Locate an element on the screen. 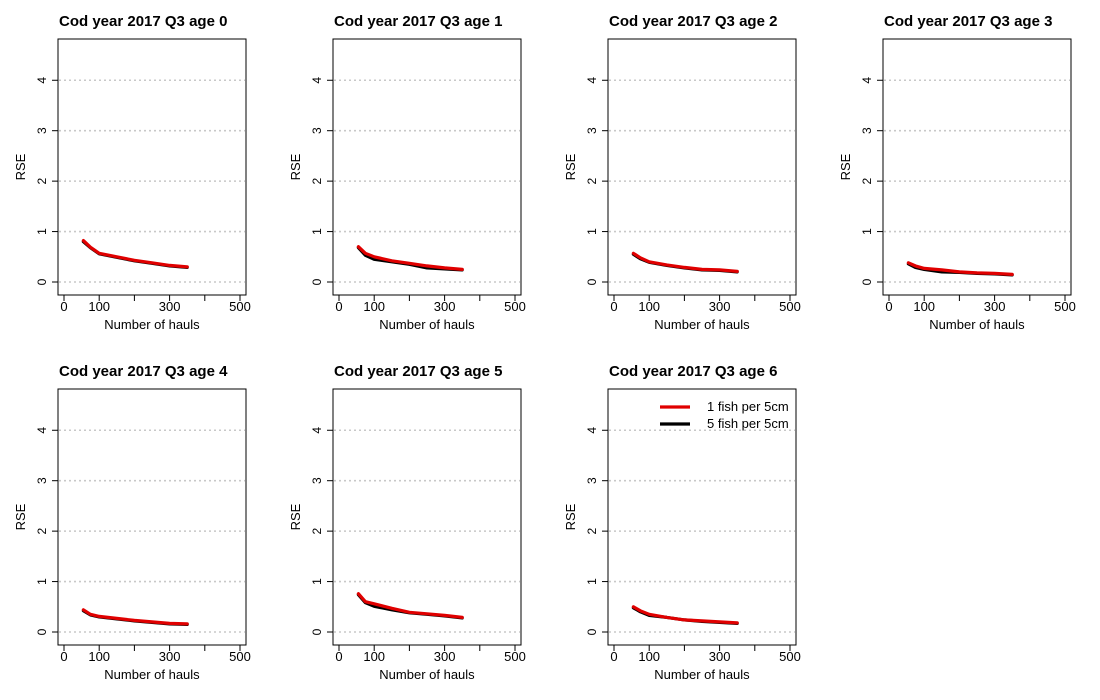 The height and width of the screenshot is (700, 1100). panel-title: Cod year 2017 Q3 age 3 is located at coordinates (968, 21).